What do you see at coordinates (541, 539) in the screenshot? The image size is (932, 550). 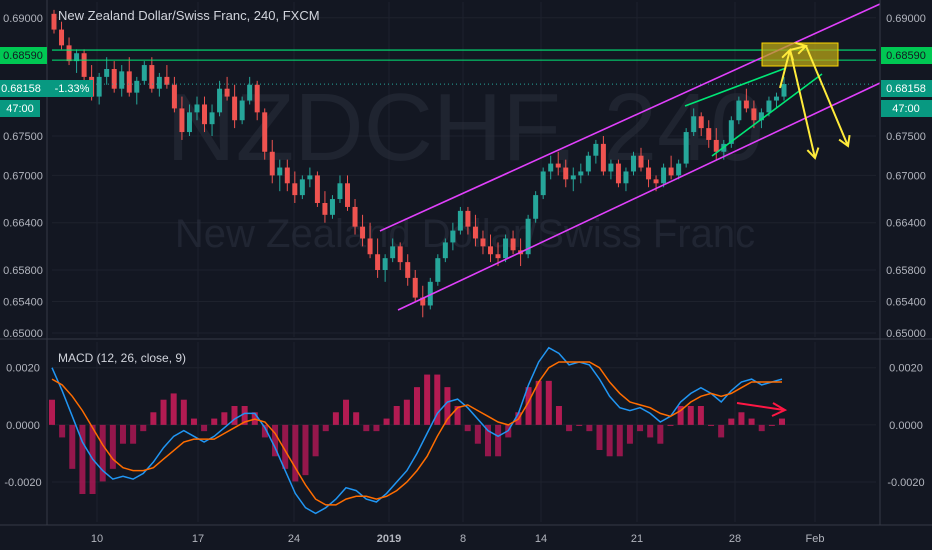 I see `time-tick-label: 14` at bounding box center [541, 539].